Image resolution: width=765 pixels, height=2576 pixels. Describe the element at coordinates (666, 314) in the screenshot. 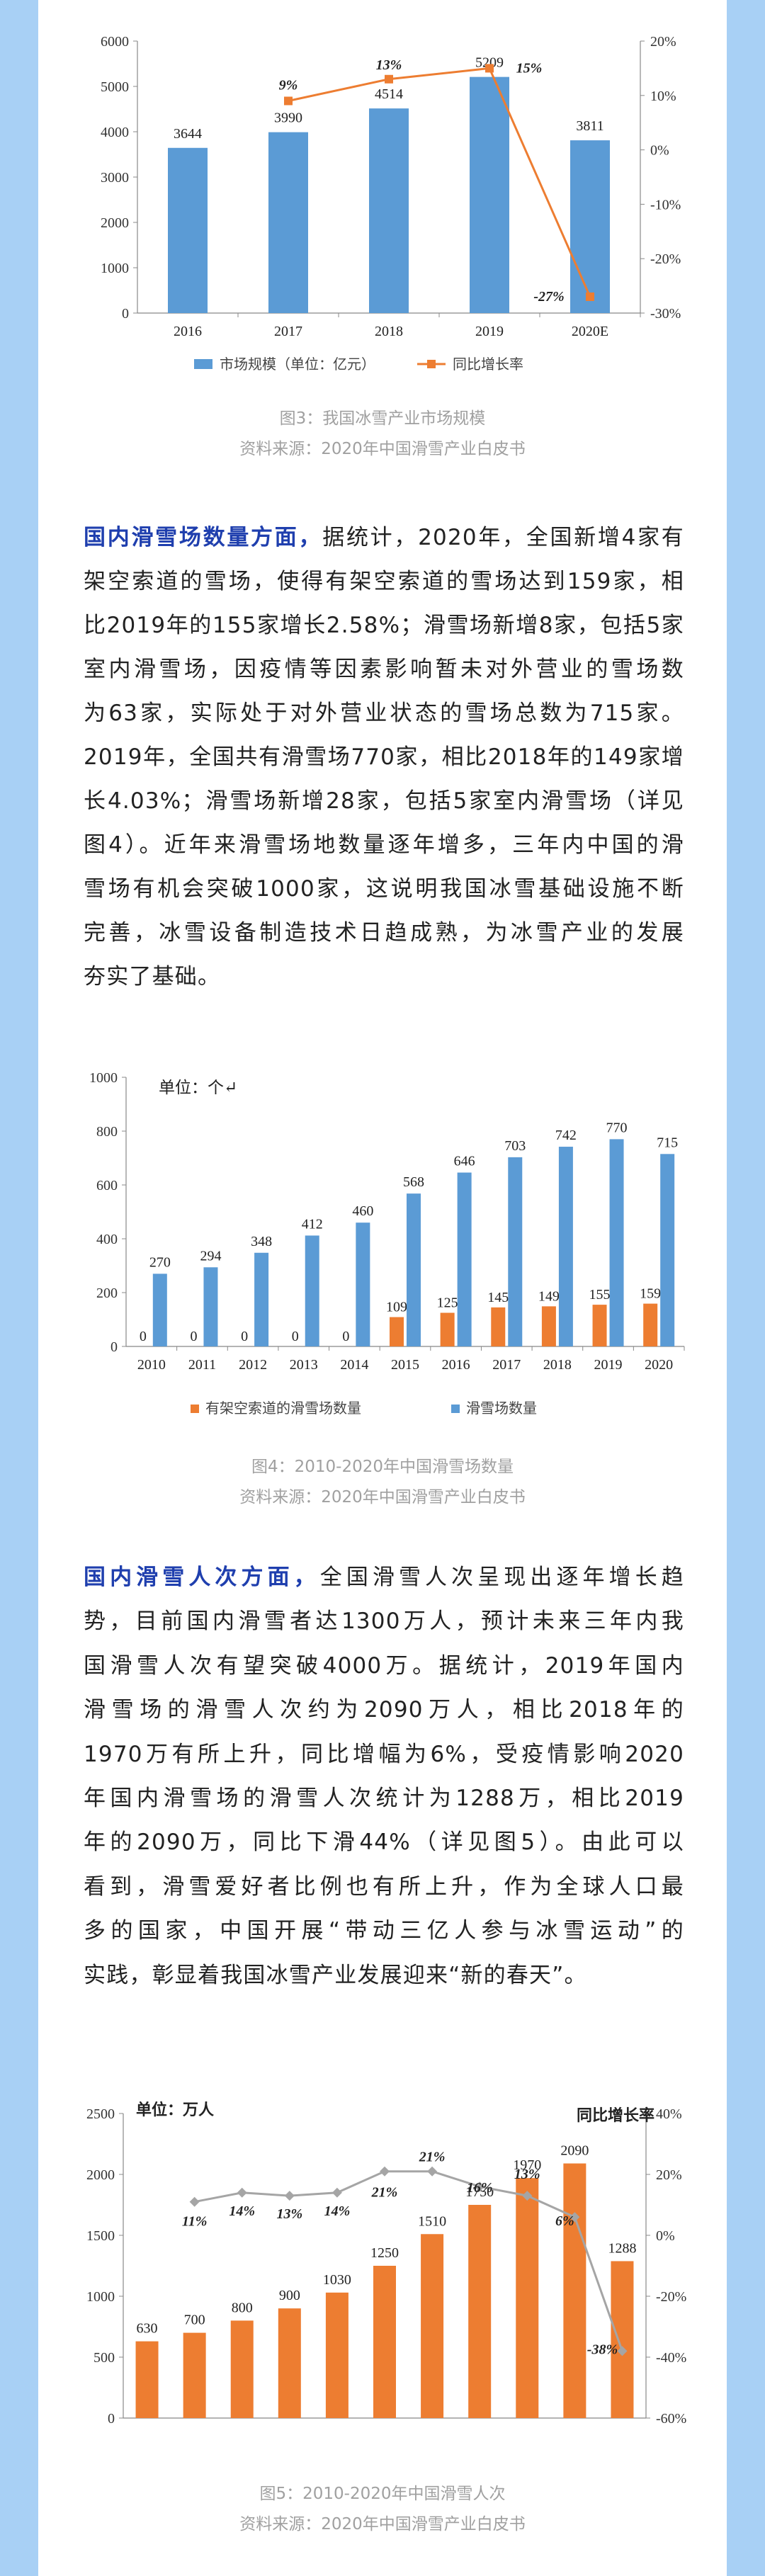

I see `y2-tick-label: -30%` at that location.